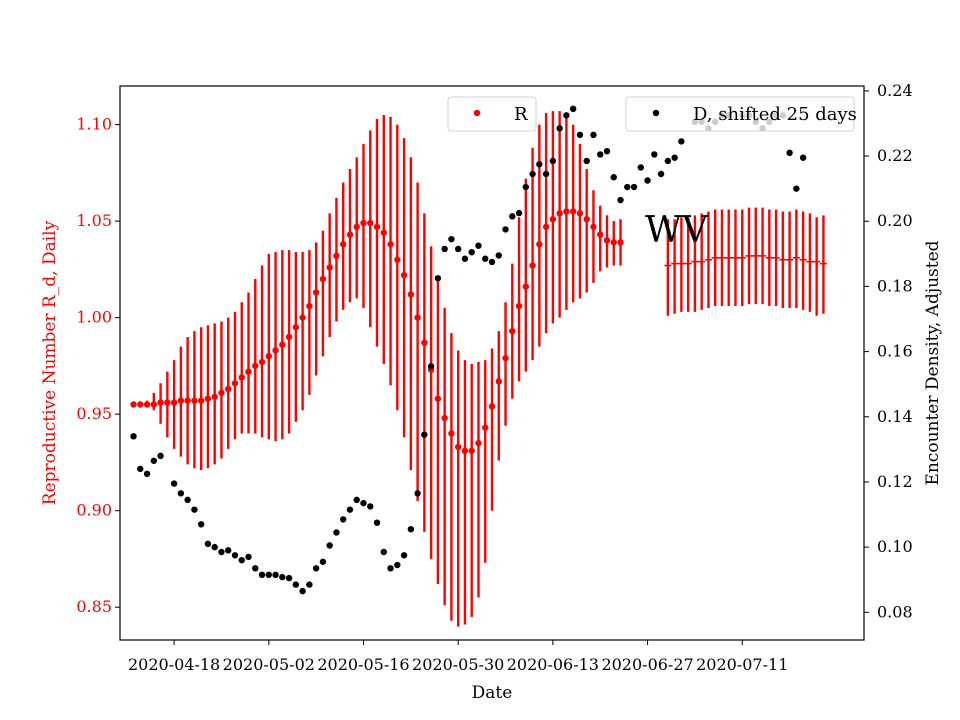 Image resolution: width=960 pixels, height=720 pixels. Describe the element at coordinates (492, 693) in the screenshot. I see `x-axis-label: Date` at that location.